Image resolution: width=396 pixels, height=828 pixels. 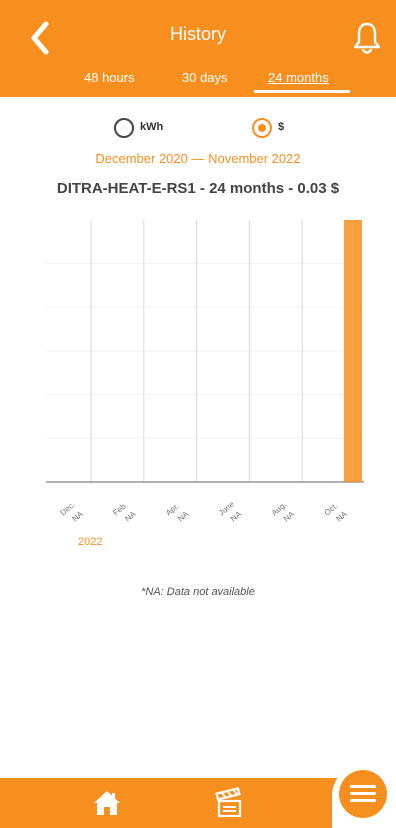 I want to click on clapperboard-icon, so click(x=229, y=803).